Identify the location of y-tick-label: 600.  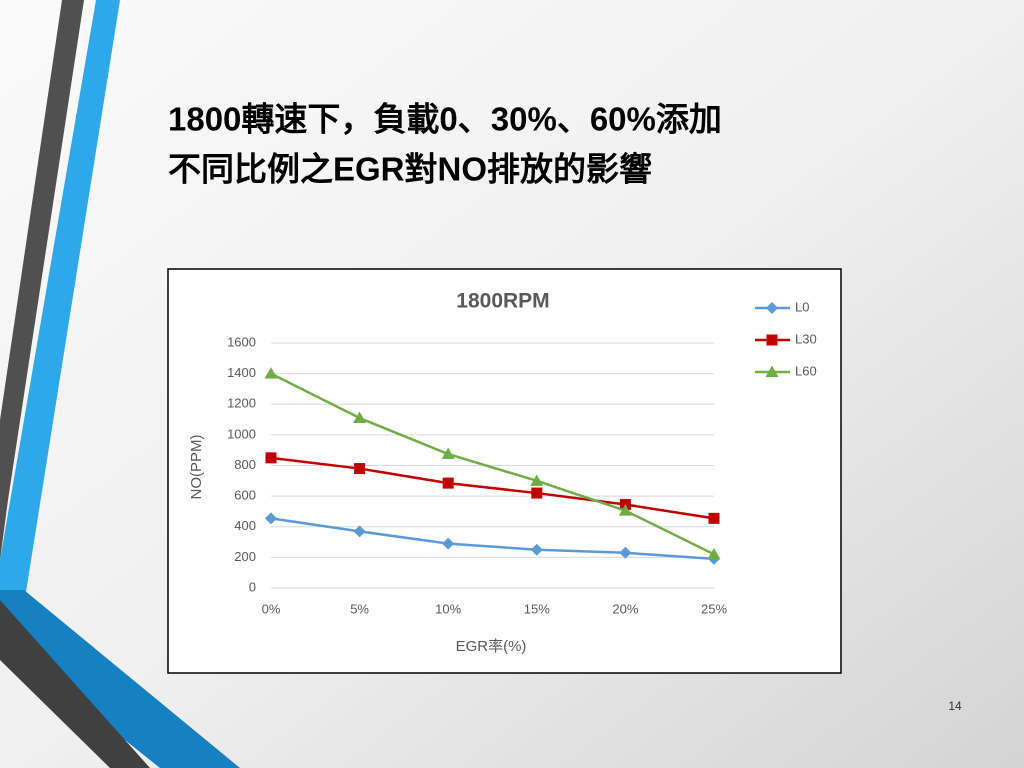
(245, 495).